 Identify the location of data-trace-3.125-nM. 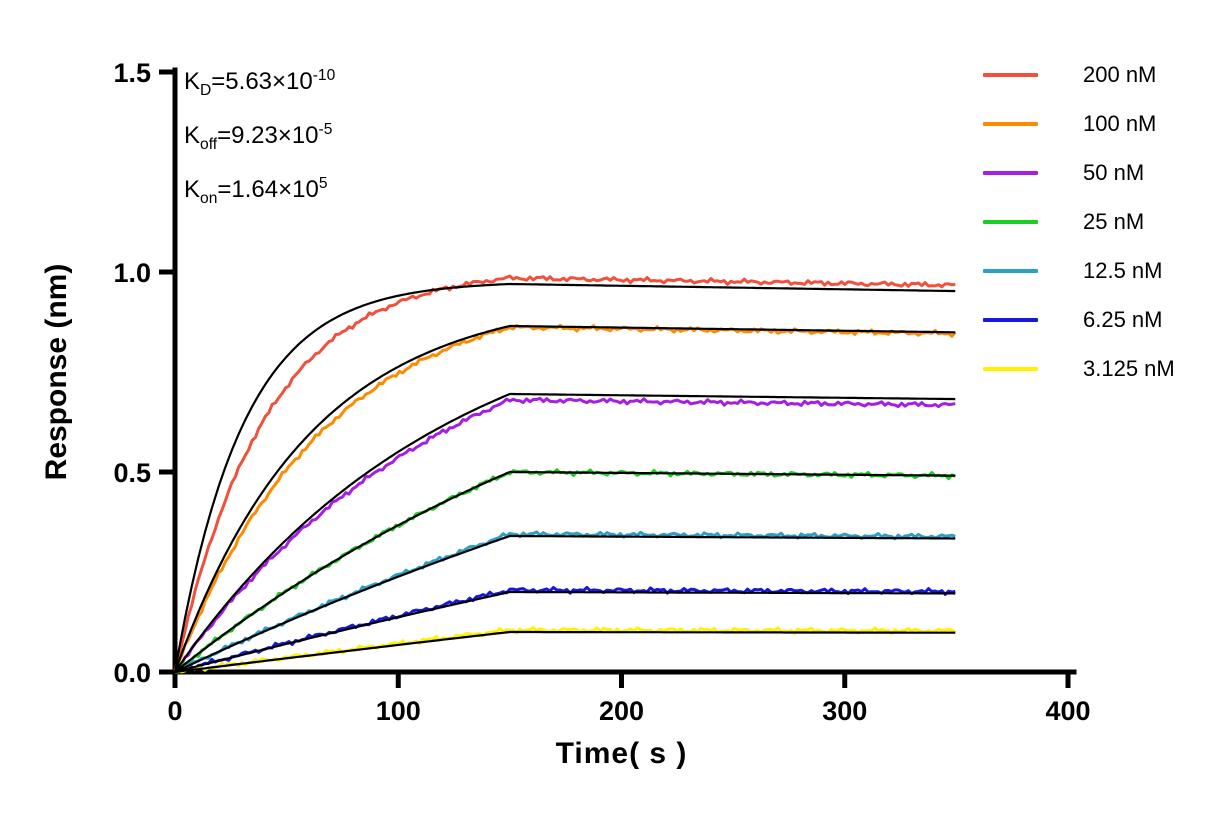
(565, 650).